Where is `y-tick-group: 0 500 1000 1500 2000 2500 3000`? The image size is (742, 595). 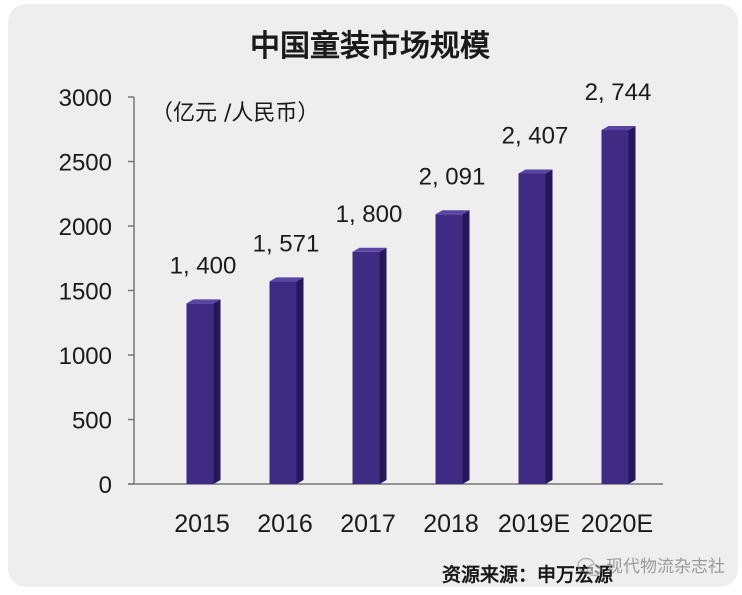 y-tick-group: 0 500 1000 1500 2000 2500 3000 is located at coordinates (96, 292).